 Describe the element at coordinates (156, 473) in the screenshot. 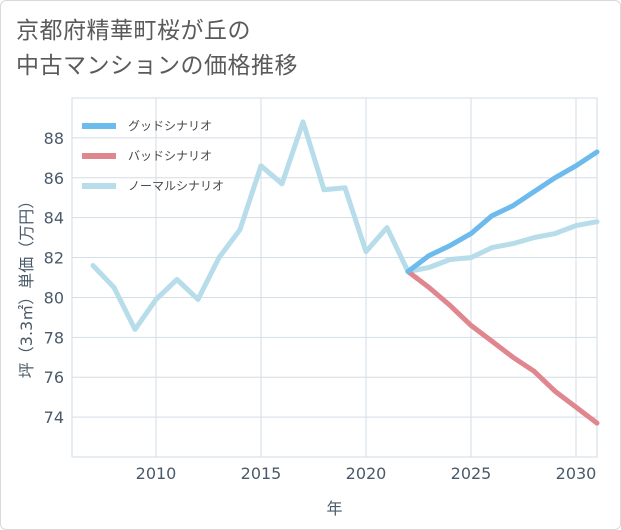

I see `x-tick-label: 2010` at that location.